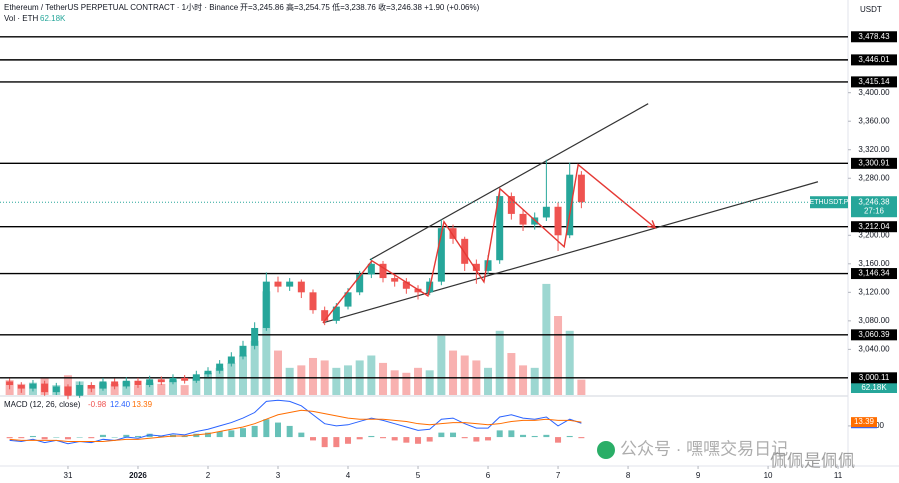  Describe the element at coordinates (606, 450) in the screenshot. I see `wechat-icon` at that location.